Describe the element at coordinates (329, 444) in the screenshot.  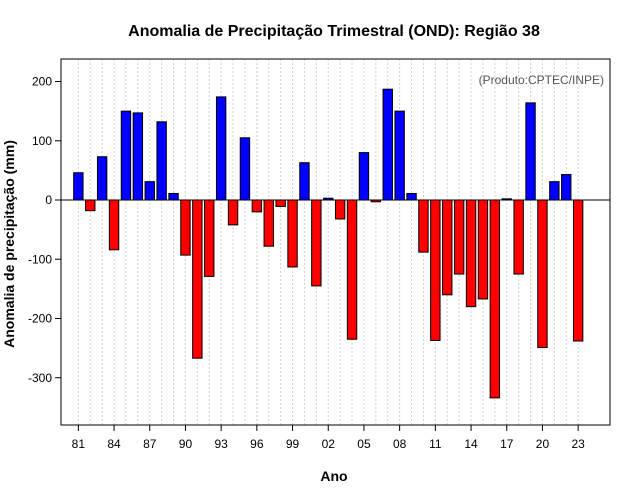
I see `x-tick-label: 02` at that location.